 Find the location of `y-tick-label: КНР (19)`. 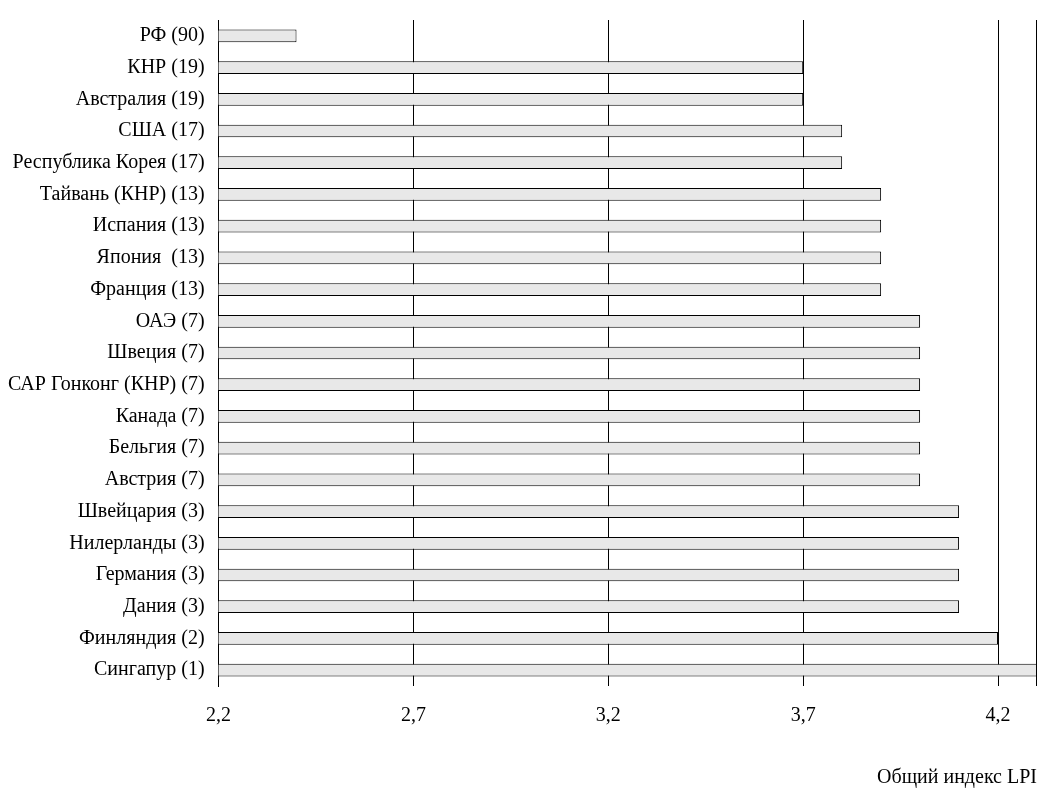

y-tick-label: КНР (19) is located at coordinates (166, 66).